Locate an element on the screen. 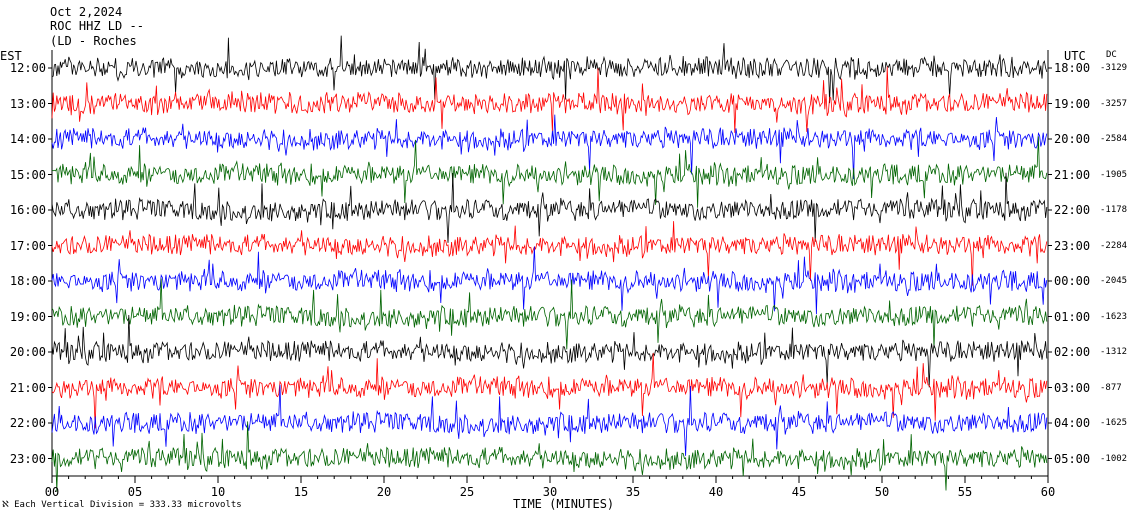 The image size is (1130, 519). utc-hour-label: 21:00 is located at coordinates (1072, 174).